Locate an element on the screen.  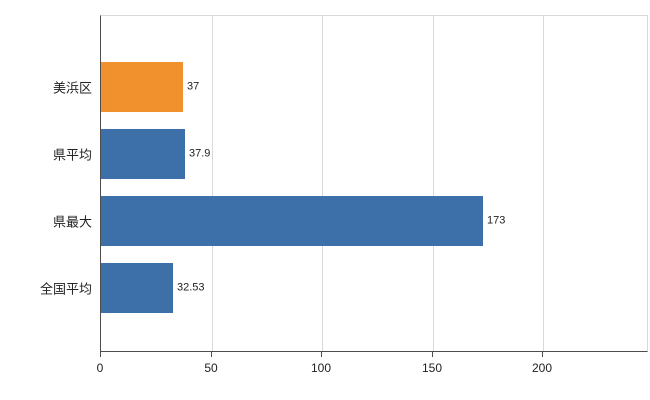
x-tick-label: 100 is located at coordinates (321, 368).